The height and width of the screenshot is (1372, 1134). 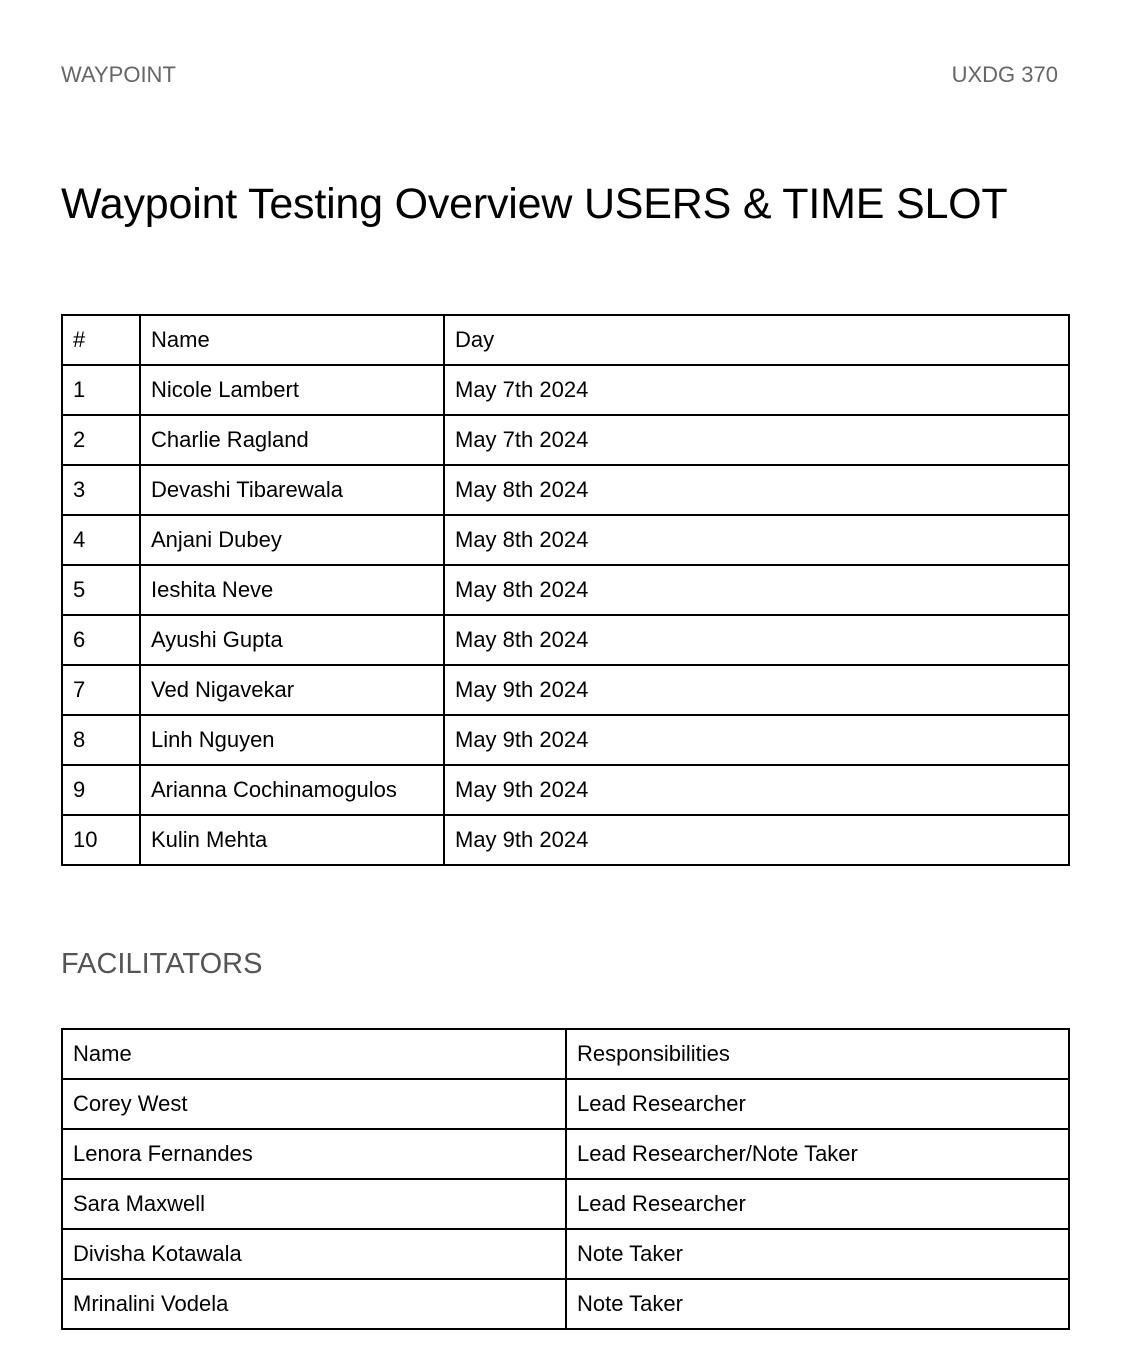 I want to click on table-row: 9 Arianna Cochinamogulos May 9th 2024, so click(x=565, y=790).